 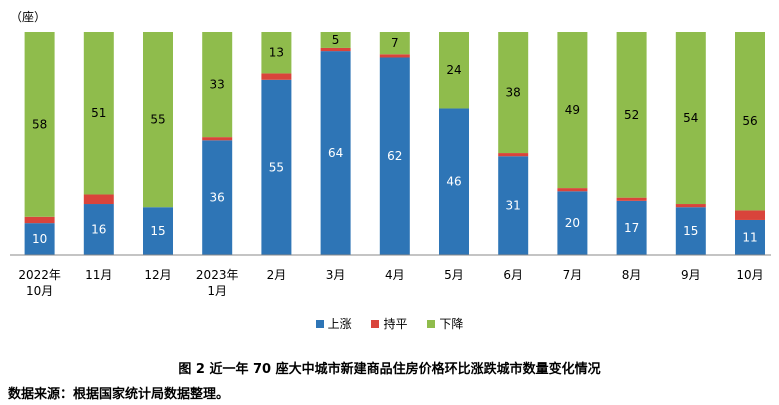 I want to click on legend-swatch-fall, so click(x=431, y=324).